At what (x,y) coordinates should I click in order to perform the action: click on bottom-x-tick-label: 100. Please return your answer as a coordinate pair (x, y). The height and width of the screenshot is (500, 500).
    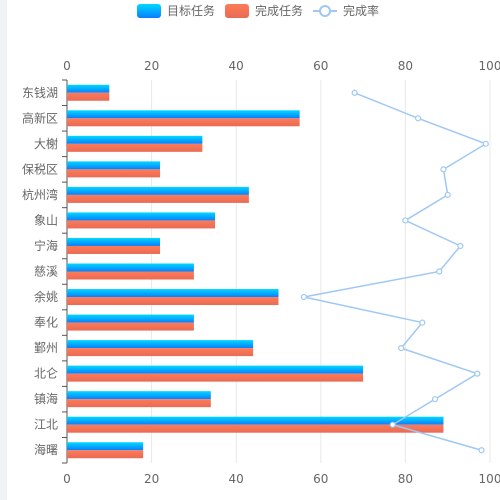
    Looking at the image, I should click on (489, 479).